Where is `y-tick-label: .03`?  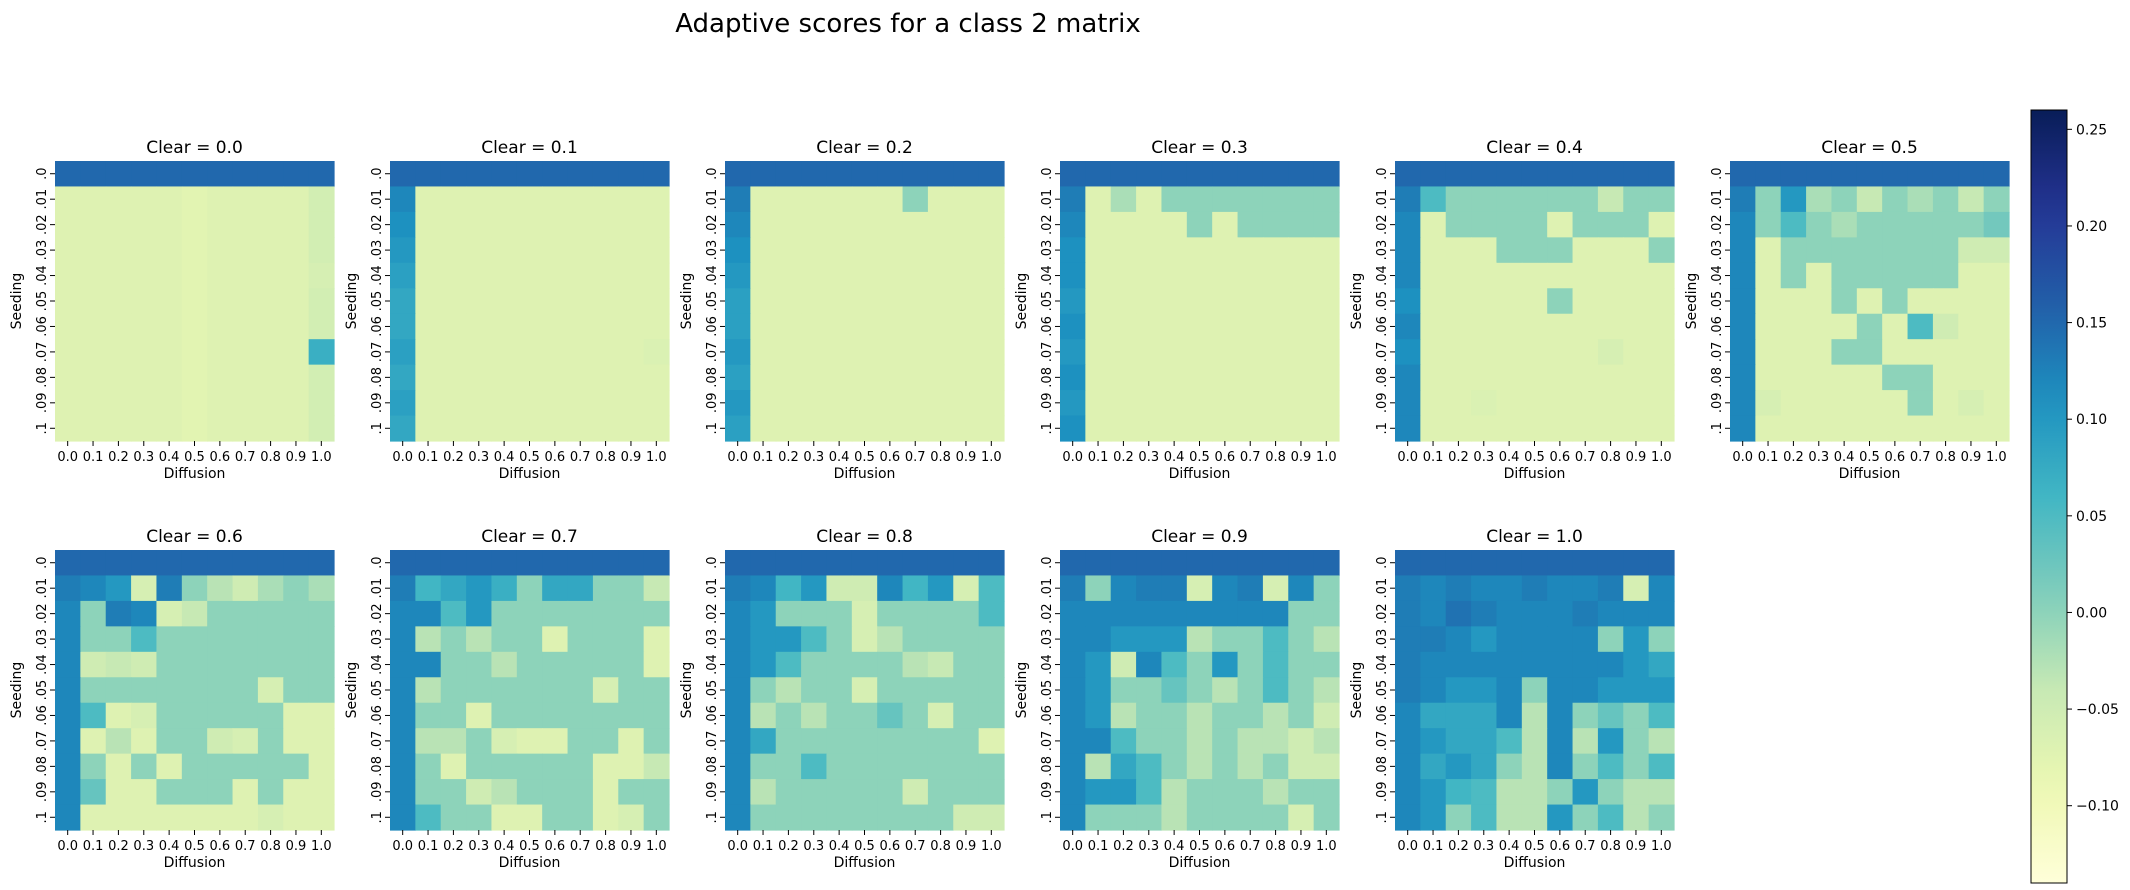
y-tick-label: .03 is located at coordinates (377, 639).